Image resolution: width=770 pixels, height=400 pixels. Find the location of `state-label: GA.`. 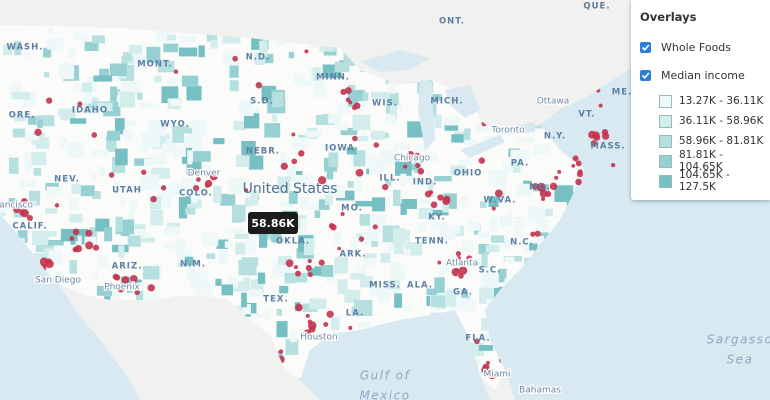

state-label: GA. is located at coordinates (463, 293).